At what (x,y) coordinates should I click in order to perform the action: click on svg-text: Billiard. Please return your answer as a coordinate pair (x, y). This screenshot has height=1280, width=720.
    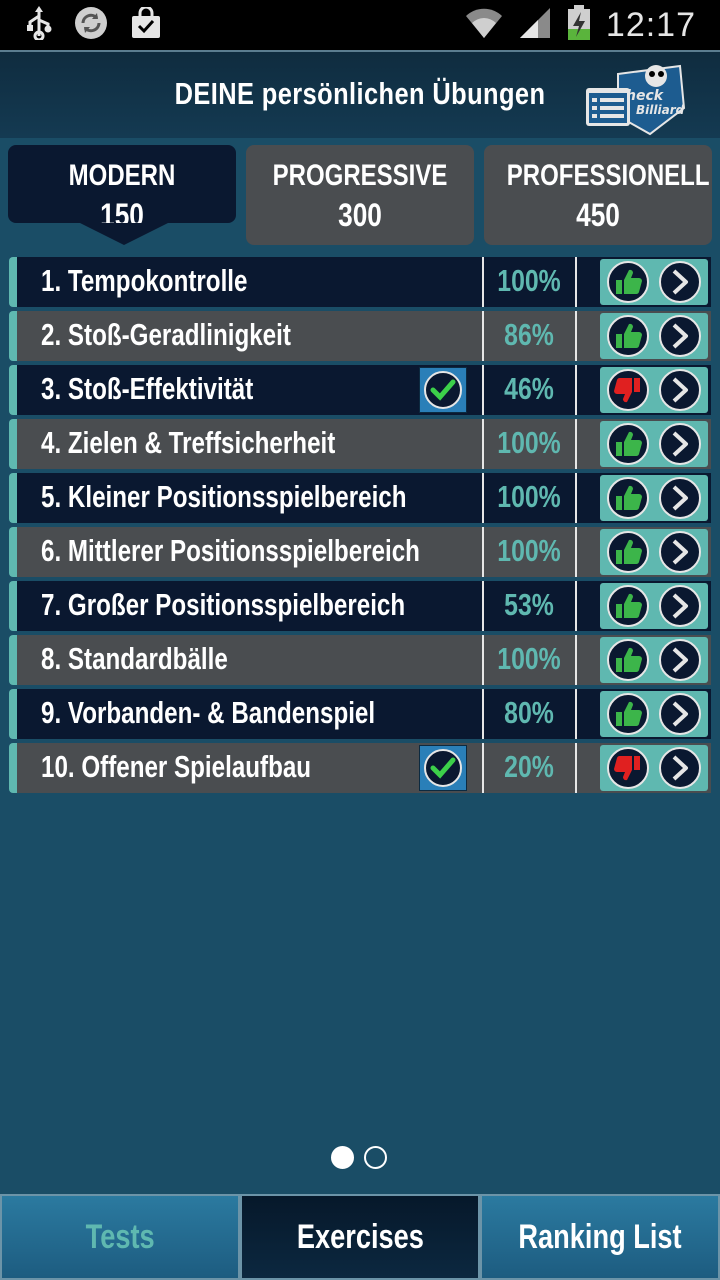
    Looking at the image, I should click on (660, 110).